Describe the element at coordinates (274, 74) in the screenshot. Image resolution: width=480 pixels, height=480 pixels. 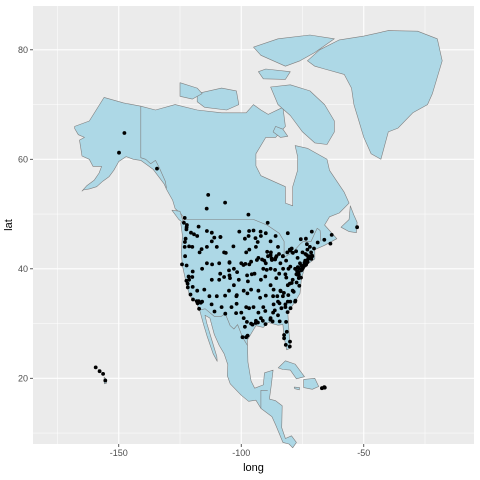
I see `land-devon-island` at that location.